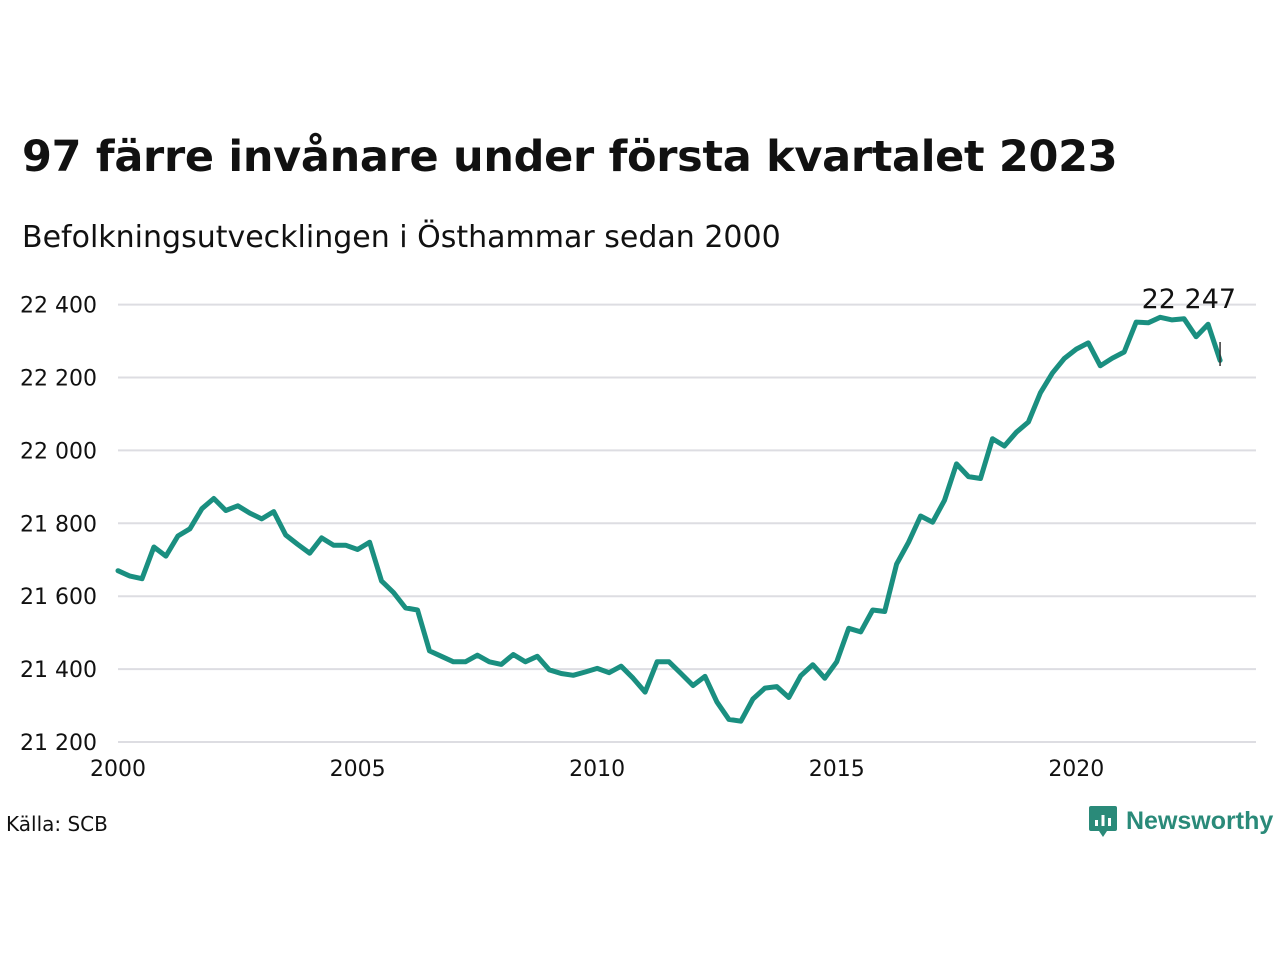  I want to click on y-tick-label: 21 600, so click(58, 597).